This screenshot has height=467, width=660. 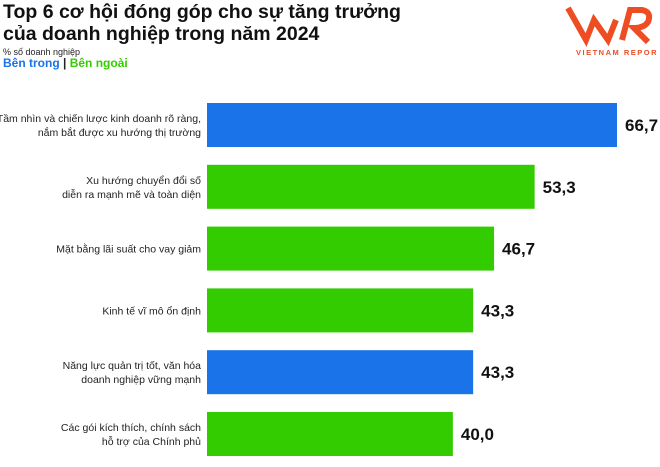 What do you see at coordinates (131, 194) in the screenshot?
I see `category-label: diễn ra mạnh mẽ và toàn diện` at bounding box center [131, 194].